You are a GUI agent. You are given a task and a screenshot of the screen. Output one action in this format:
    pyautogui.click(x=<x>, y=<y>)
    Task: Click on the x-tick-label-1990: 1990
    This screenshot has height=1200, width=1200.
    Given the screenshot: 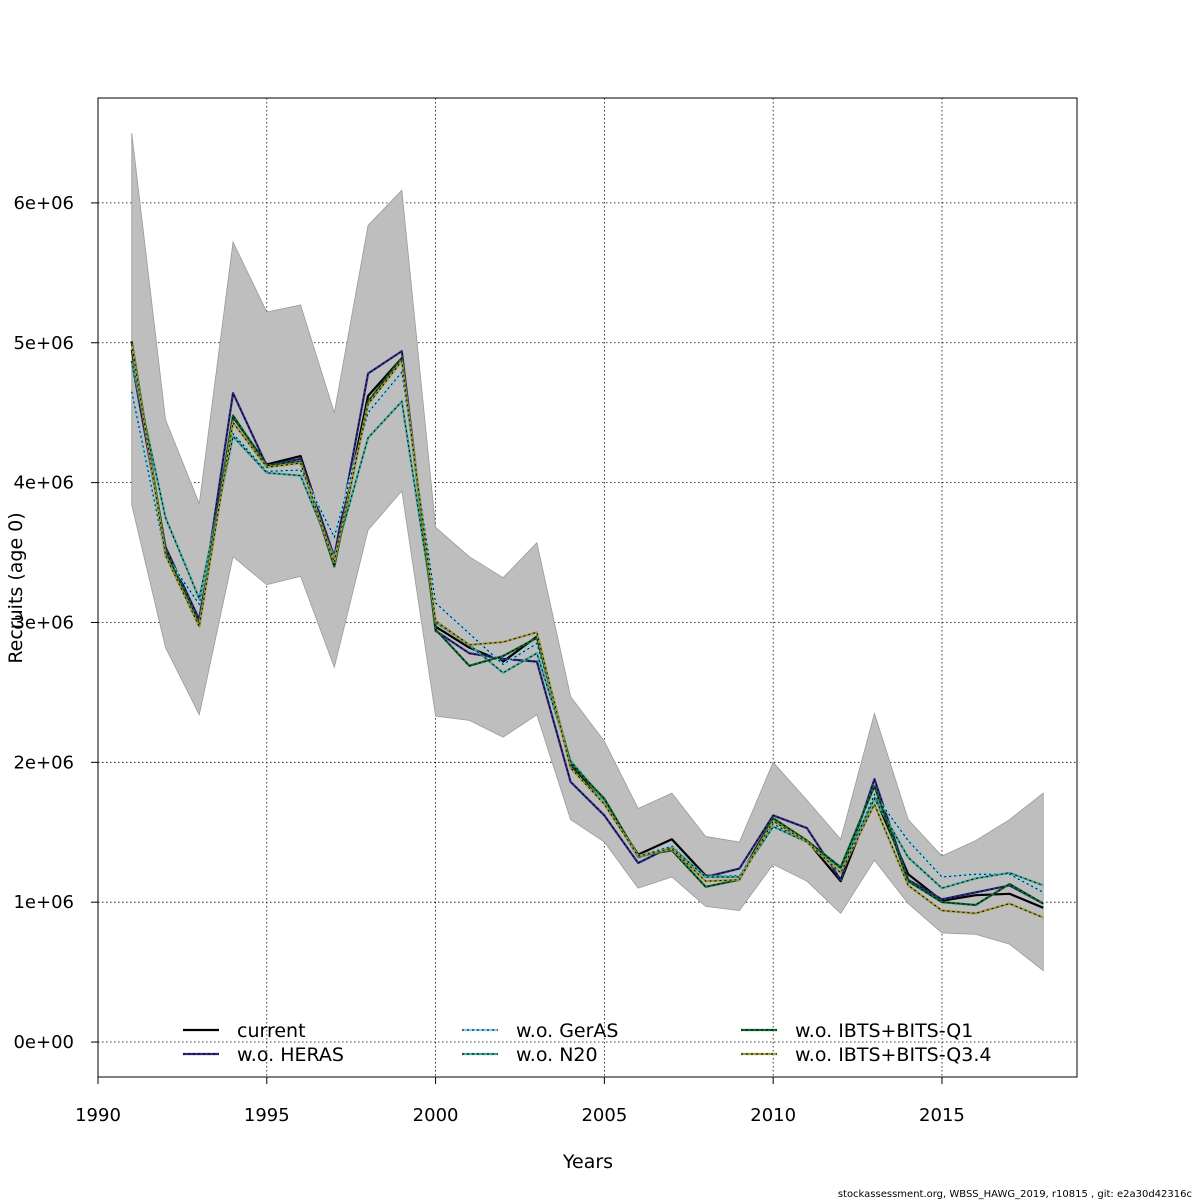 What is the action you would take?
    pyautogui.click(x=98, y=1115)
    